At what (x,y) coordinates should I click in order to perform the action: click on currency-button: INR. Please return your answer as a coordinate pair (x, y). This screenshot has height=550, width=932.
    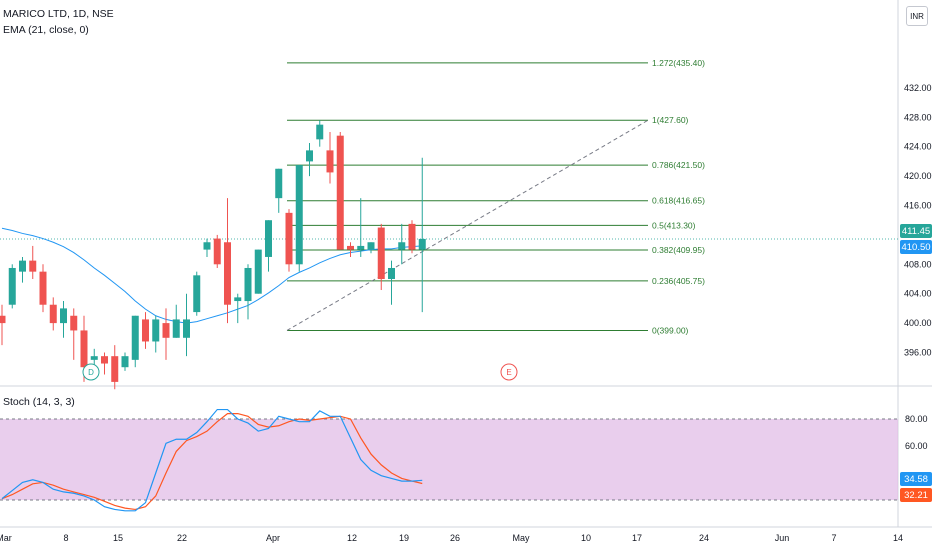
    Looking at the image, I should click on (917, 16).